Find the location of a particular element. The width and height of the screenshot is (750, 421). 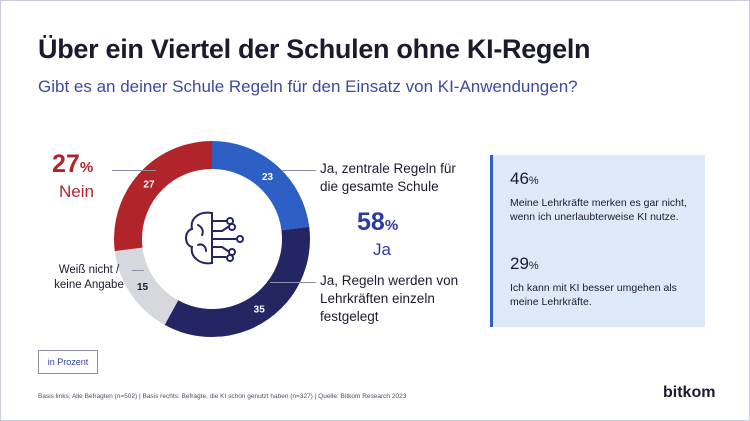

leader-line-lehrkraefte is located at coordinates (293, 282).